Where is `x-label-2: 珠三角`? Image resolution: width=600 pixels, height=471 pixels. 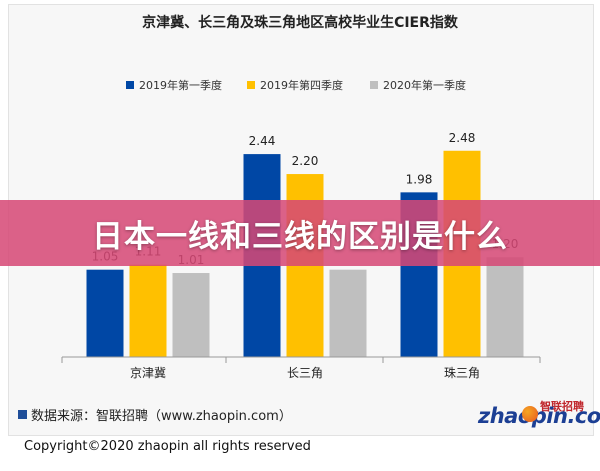
x-label-2: 珠三角 is located at coordinates (462, 373).